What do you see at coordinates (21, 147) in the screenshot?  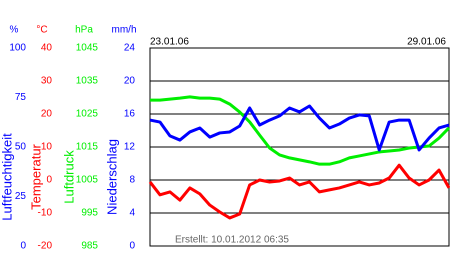 I see `y-tick-label: 50` at bounding box center [21, 147].